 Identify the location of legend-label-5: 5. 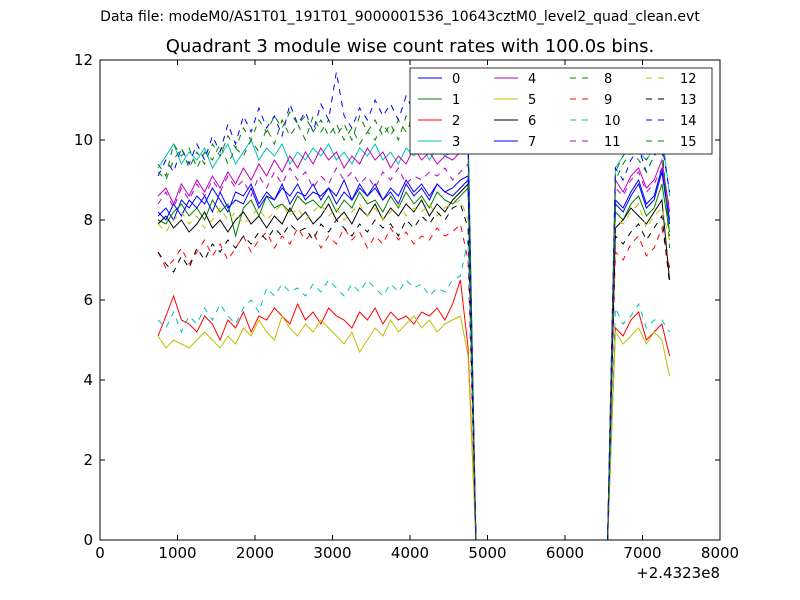
(532, 100).